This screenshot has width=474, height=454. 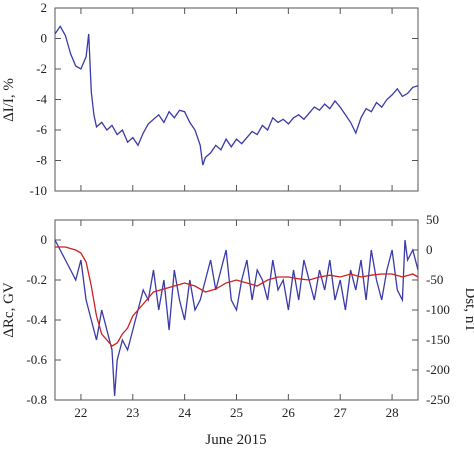 I want to click on top-y-axis-label: ΔI/I, %, so click(x=9, y=100).